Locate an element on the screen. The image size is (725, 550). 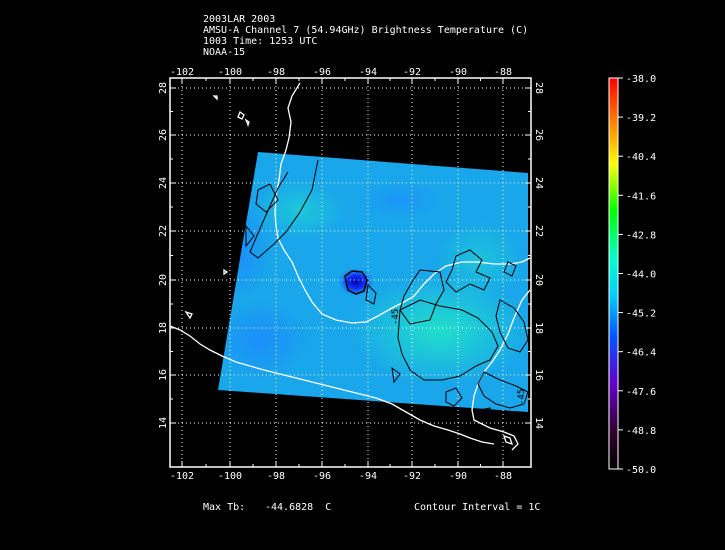
colorbar-gradient is located at coordinates (613, 273).